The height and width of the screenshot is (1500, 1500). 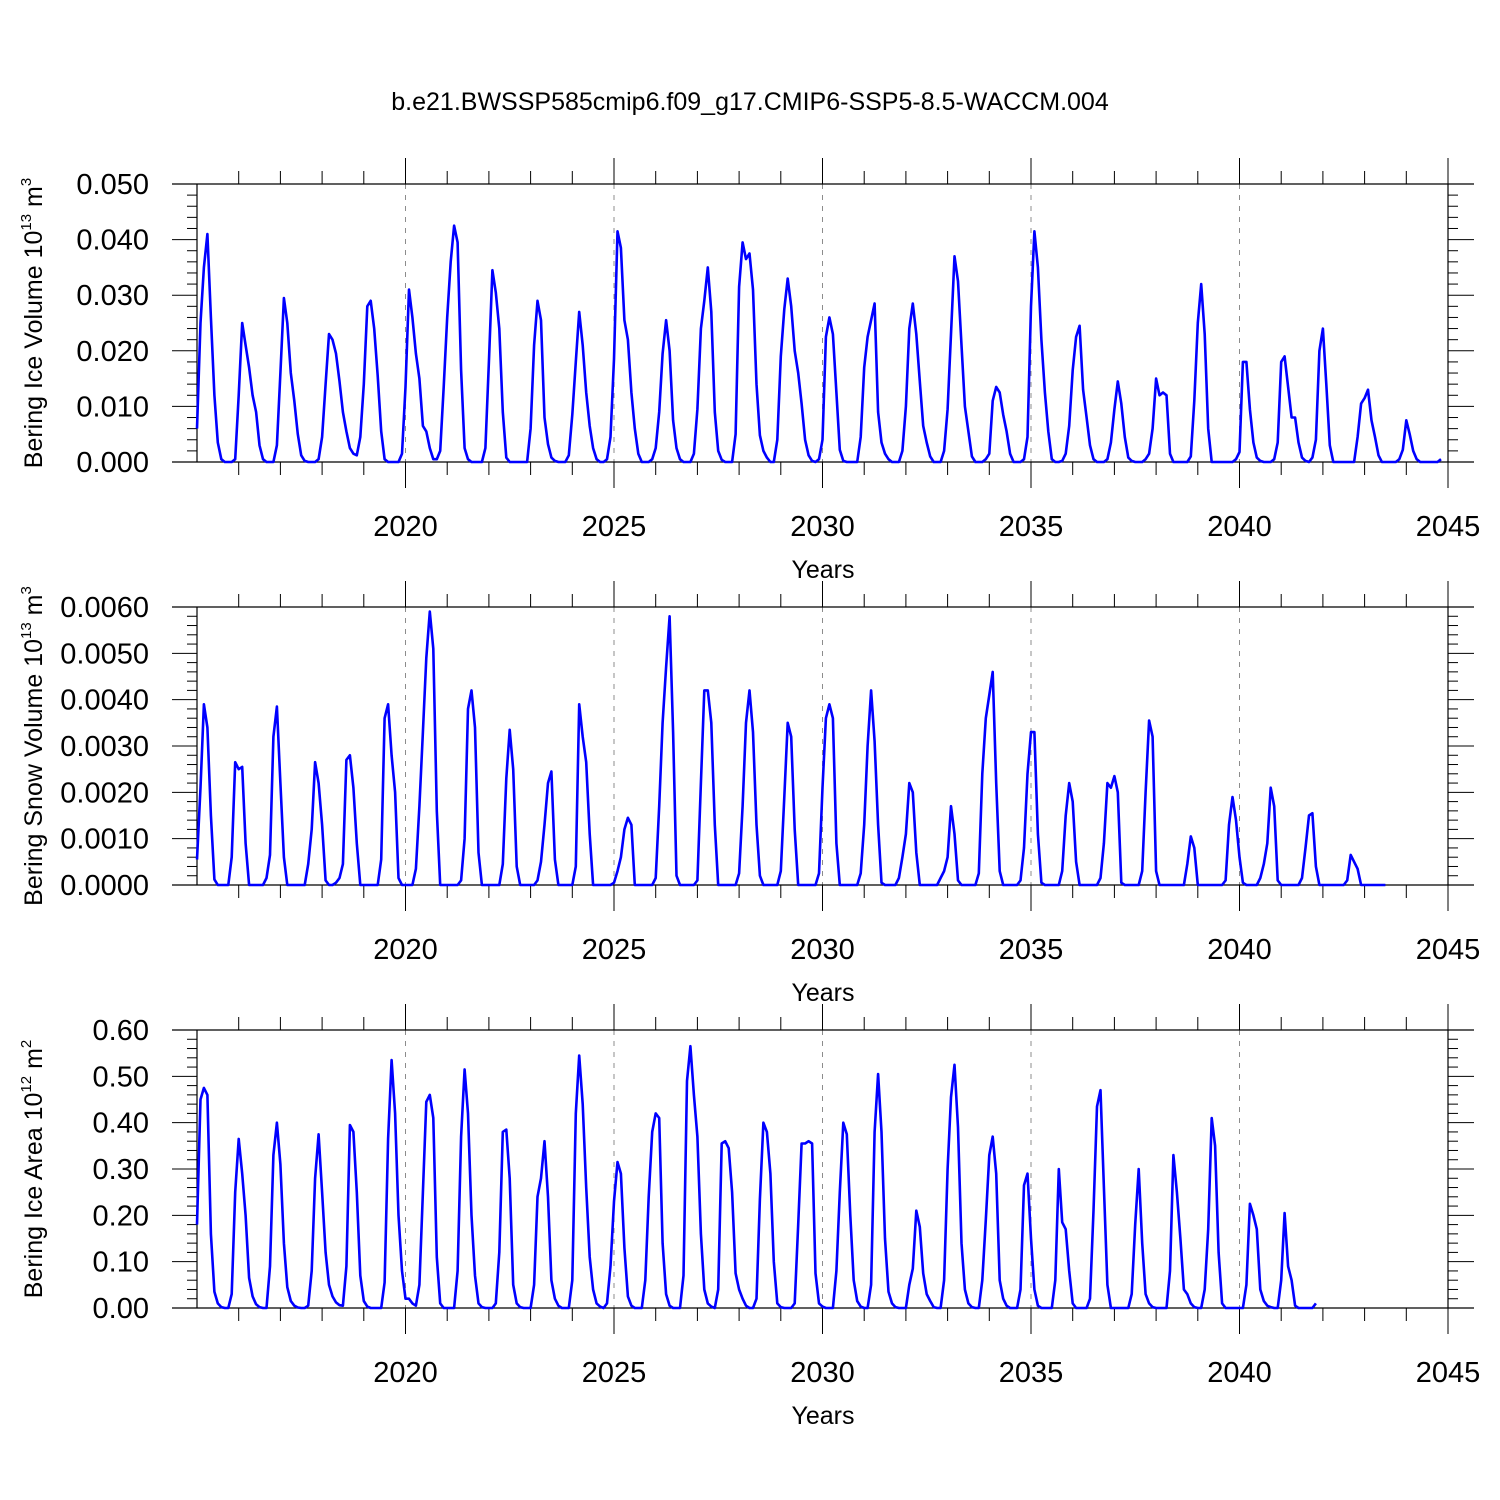 I want to click on y-axis-label-exponent: 12, so click(x=26, y=1084).